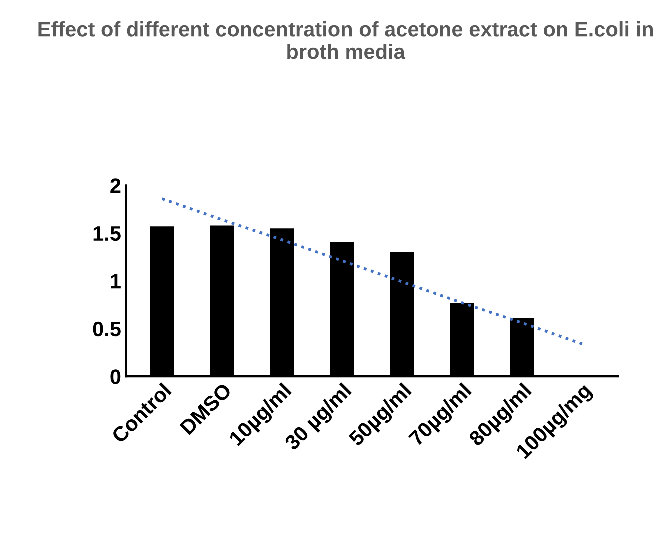 Image resolution: width=665 pixels, height=538 pixels. What do you see at coordinates (116, 281) in the screenshot?
I see `y-tick-label: 1` at bounding box center [116, 281].